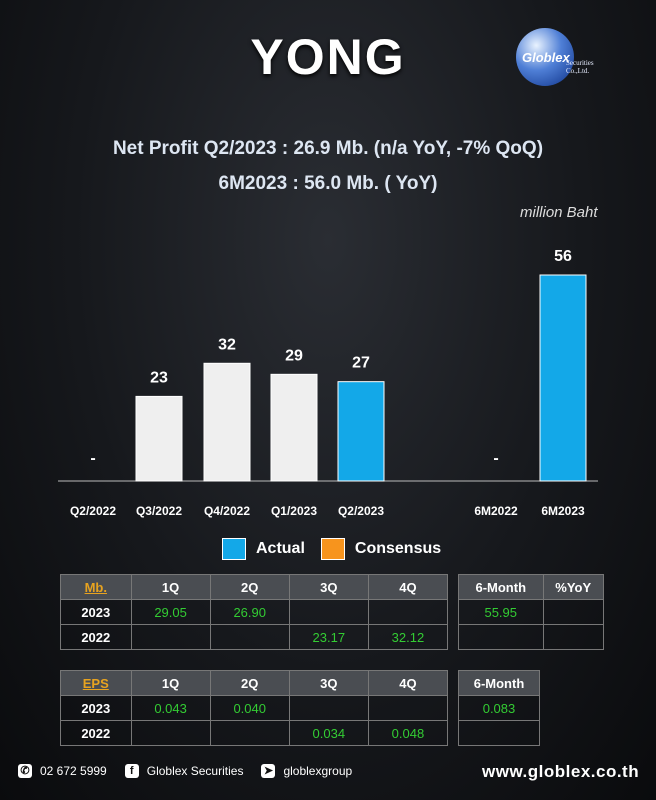 Image resolution: width=656 pixels, height=800 pixels. Describe the element at coordinates (408, 733) in the screenshot. I see `eps-cell: 0.048` at that location.